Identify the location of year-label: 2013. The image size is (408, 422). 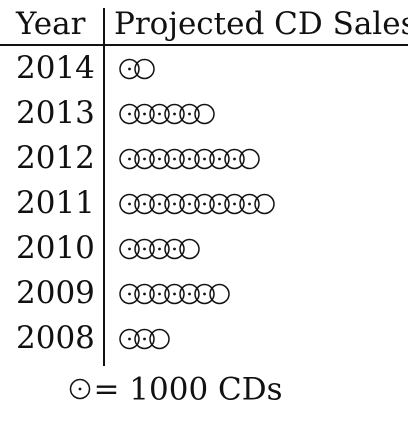
(55, 113).